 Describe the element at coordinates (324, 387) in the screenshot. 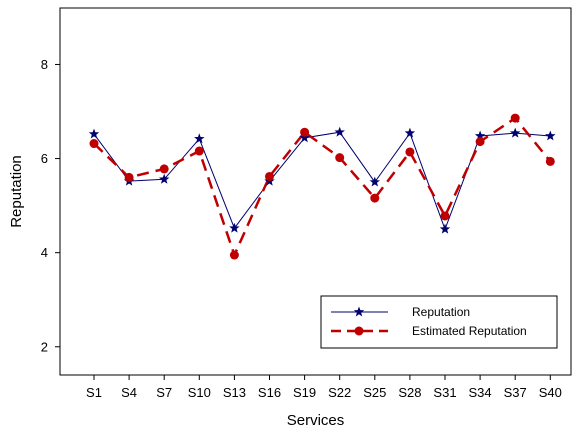

I see `x-axis-ticks: S1 S4 S7 S10 S13 S16 S19 S22 S25 S28 S31 S34 S37 S40` at that location.